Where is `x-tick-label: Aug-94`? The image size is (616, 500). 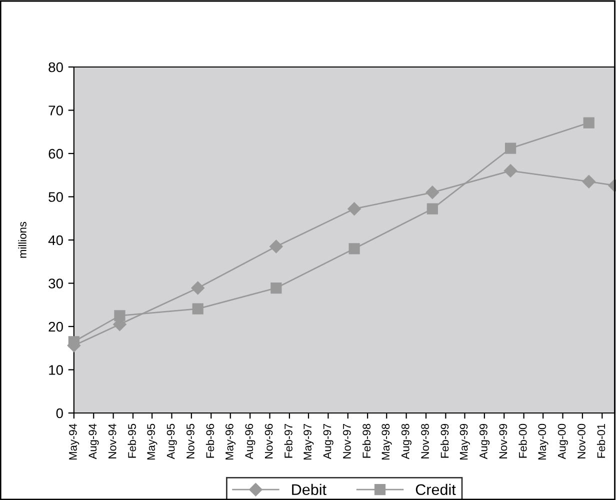
x-tick-label: Aug-94 is located at coordinates (93, 442).